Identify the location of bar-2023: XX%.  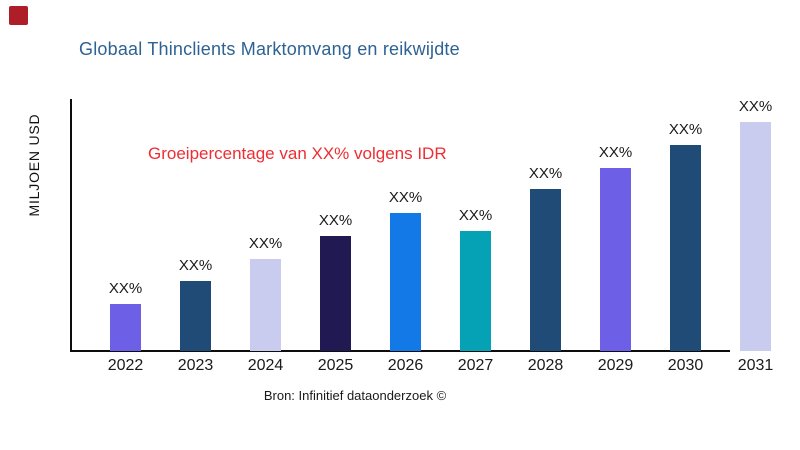
(195, 304).